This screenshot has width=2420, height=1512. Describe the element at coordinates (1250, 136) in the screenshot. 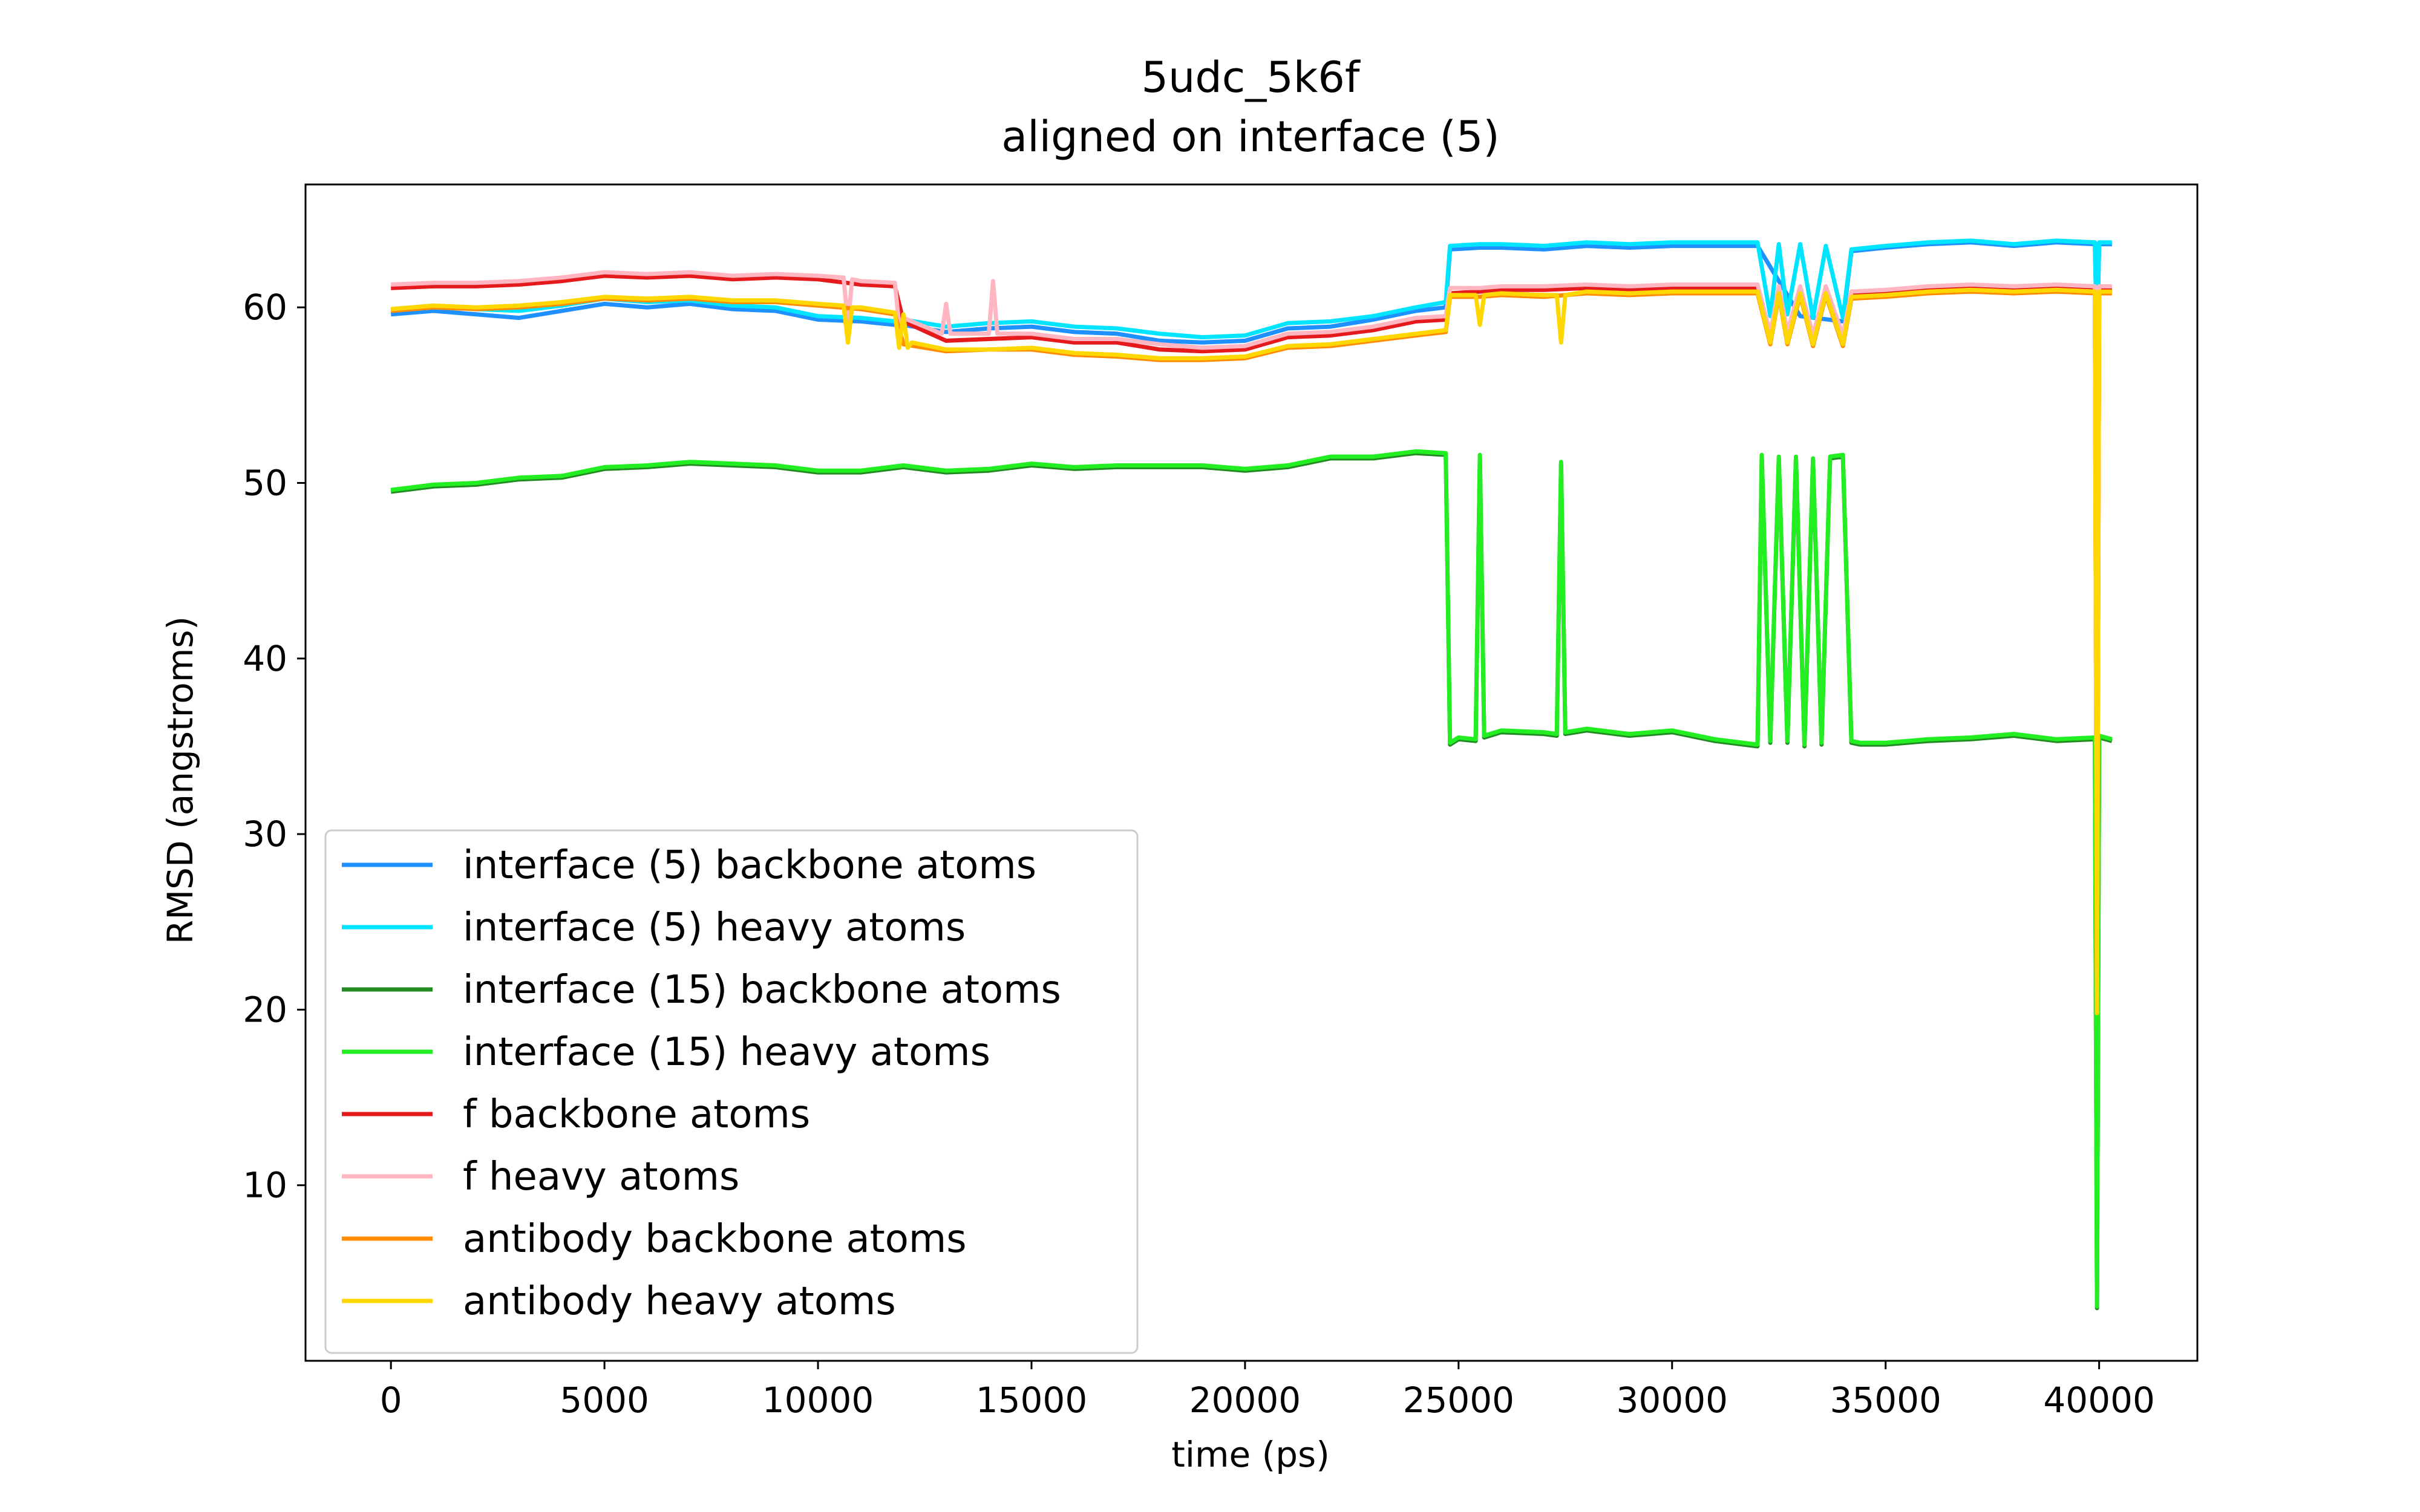

I see `chart-subtitle: aligned on interface (5)` at that location.